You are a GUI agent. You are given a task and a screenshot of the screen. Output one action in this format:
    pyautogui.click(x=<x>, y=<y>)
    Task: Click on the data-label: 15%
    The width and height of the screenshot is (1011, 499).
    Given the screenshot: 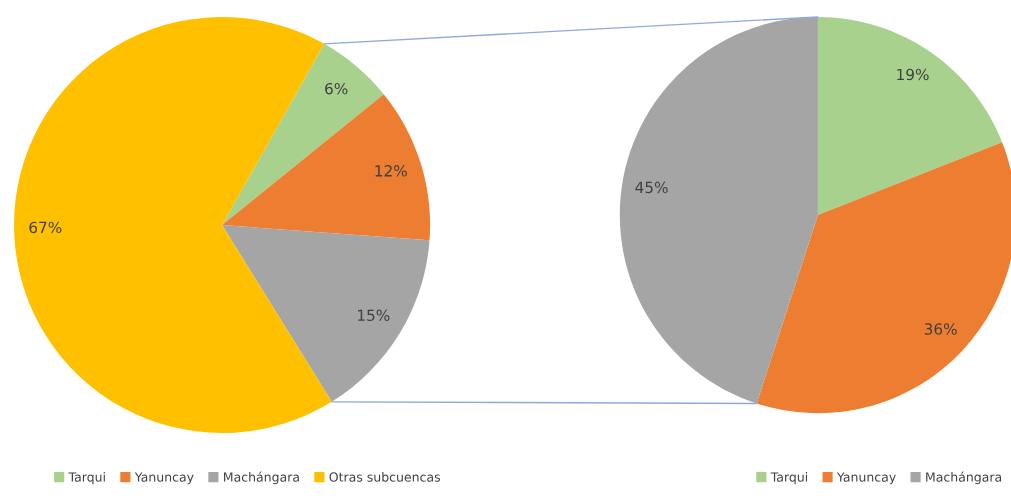 What is the action you would take?
    pyautogui.click(x=374, y=315)
    